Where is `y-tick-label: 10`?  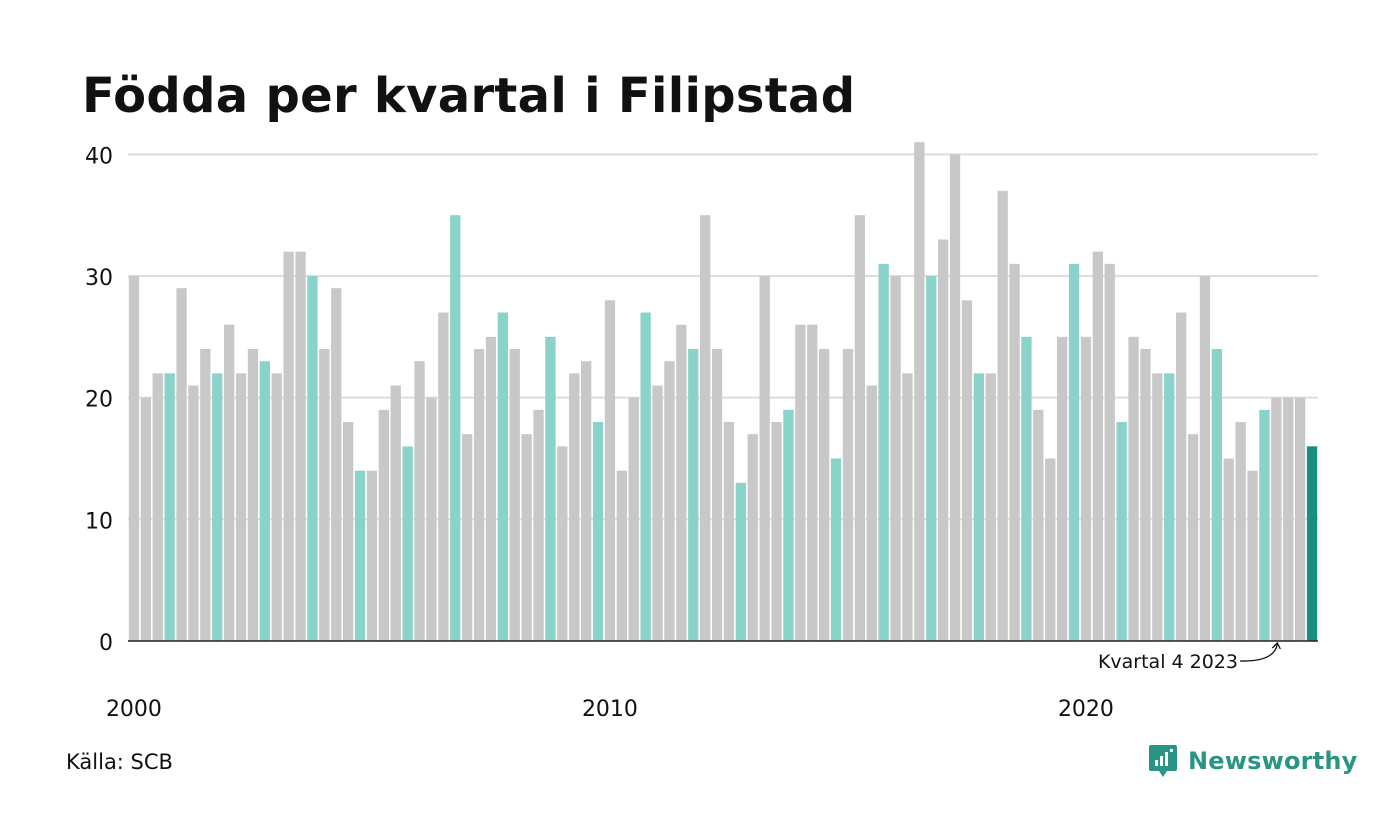
y-tick-label: 10 is located at coordinates (99, 521).